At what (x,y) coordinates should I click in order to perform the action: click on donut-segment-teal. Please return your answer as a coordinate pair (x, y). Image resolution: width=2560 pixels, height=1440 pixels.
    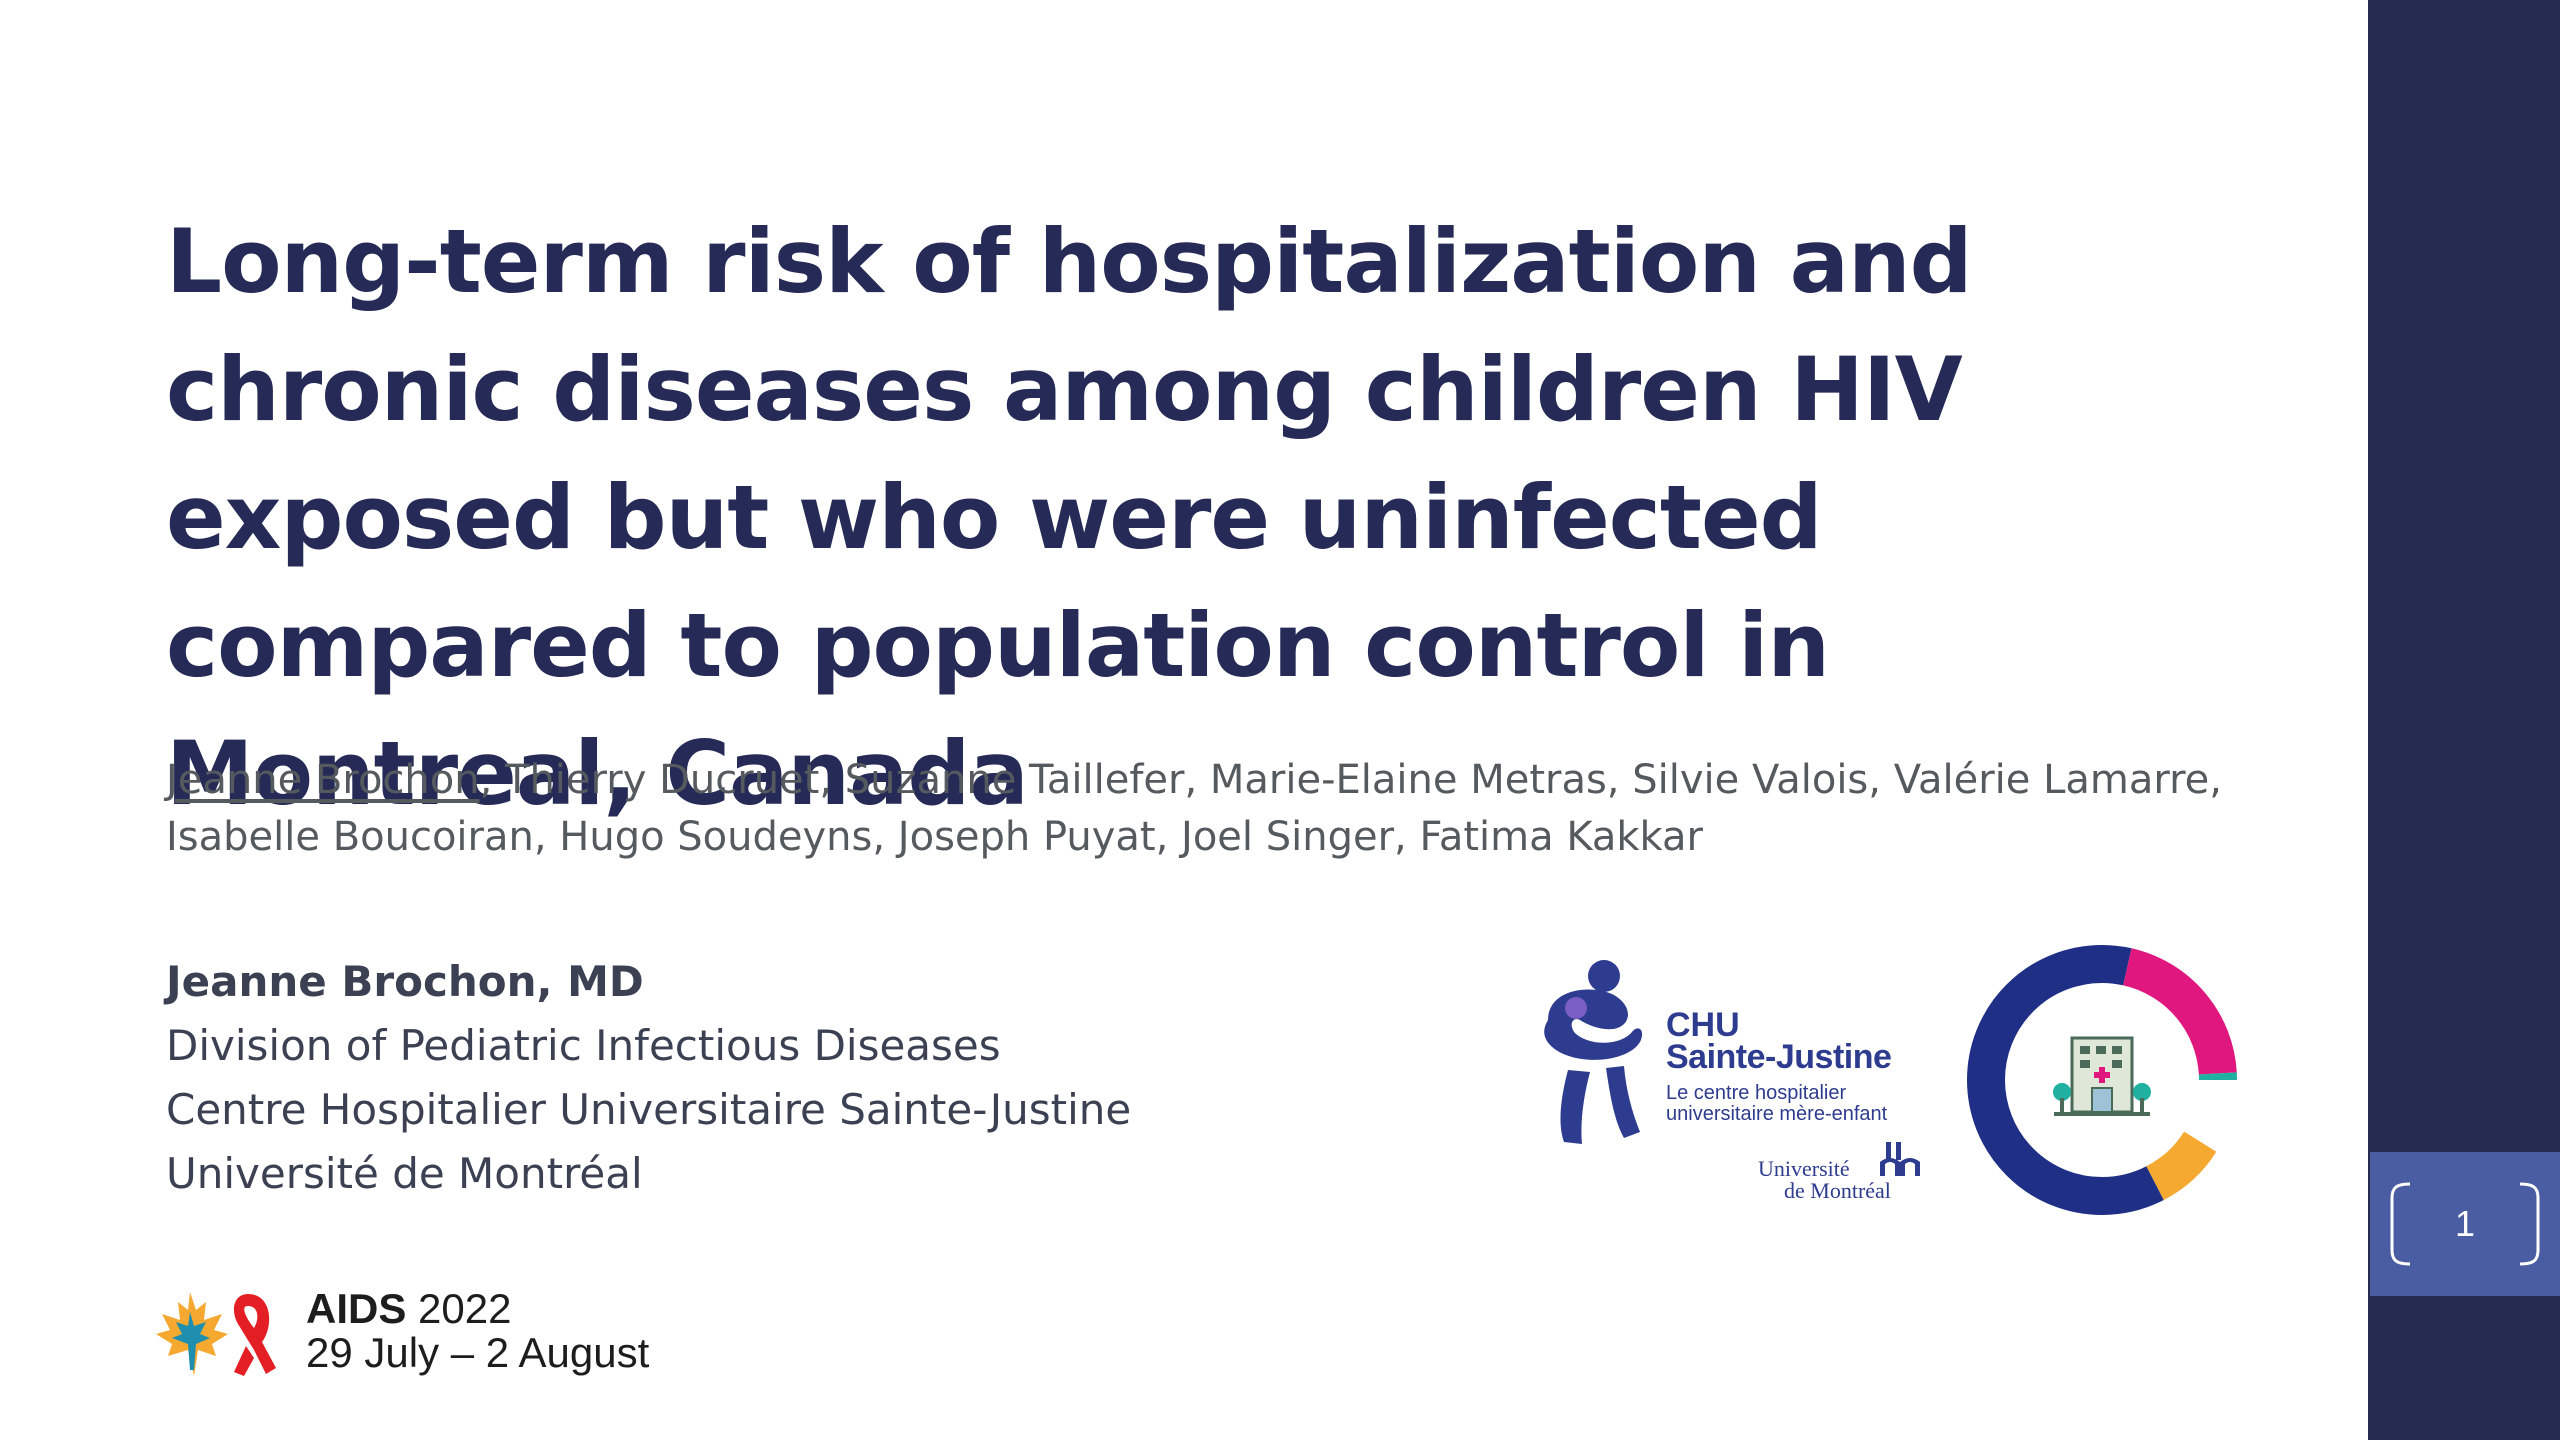
    Looking at the image, I should click on (2102, 1080).